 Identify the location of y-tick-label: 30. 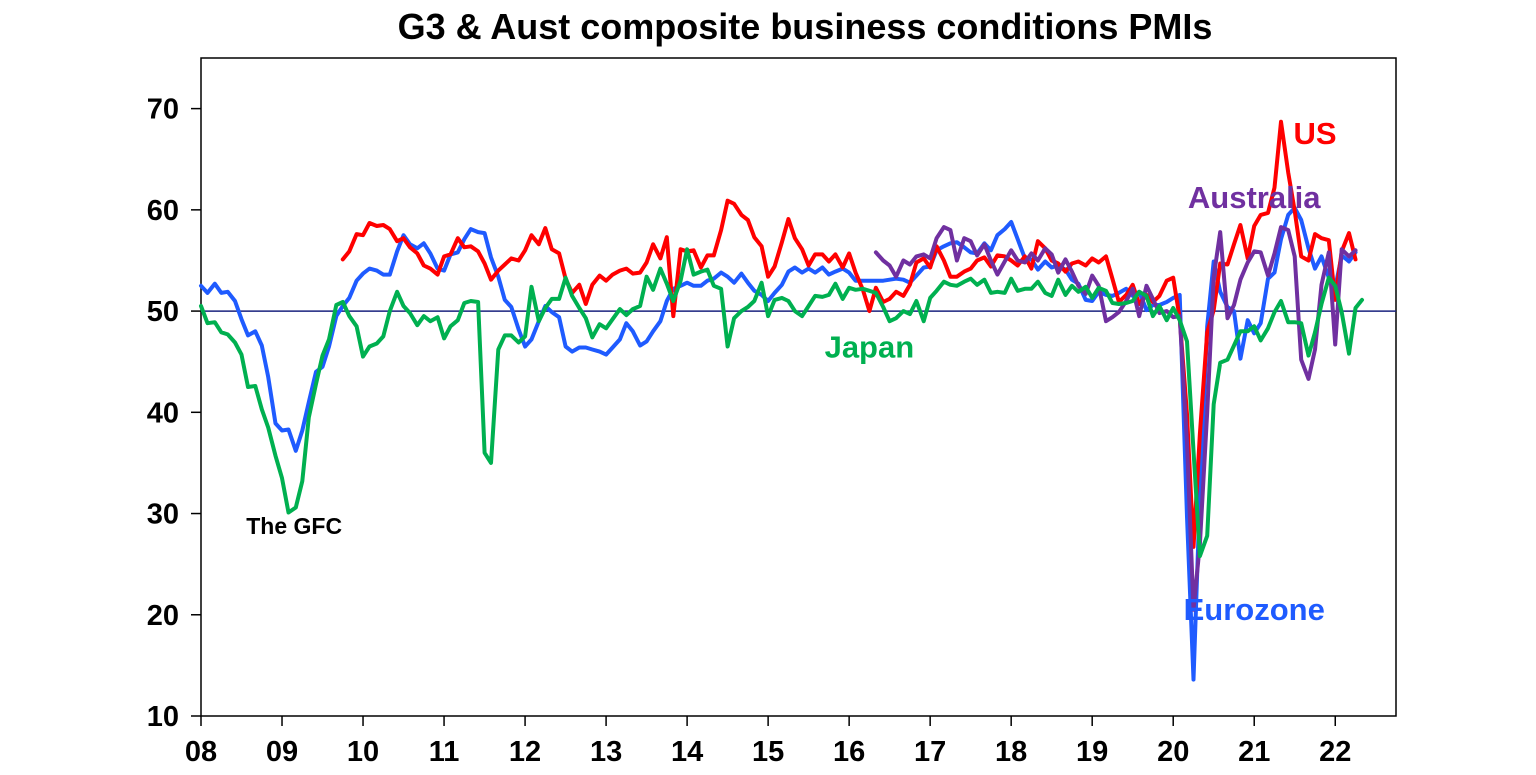
(163, 515).